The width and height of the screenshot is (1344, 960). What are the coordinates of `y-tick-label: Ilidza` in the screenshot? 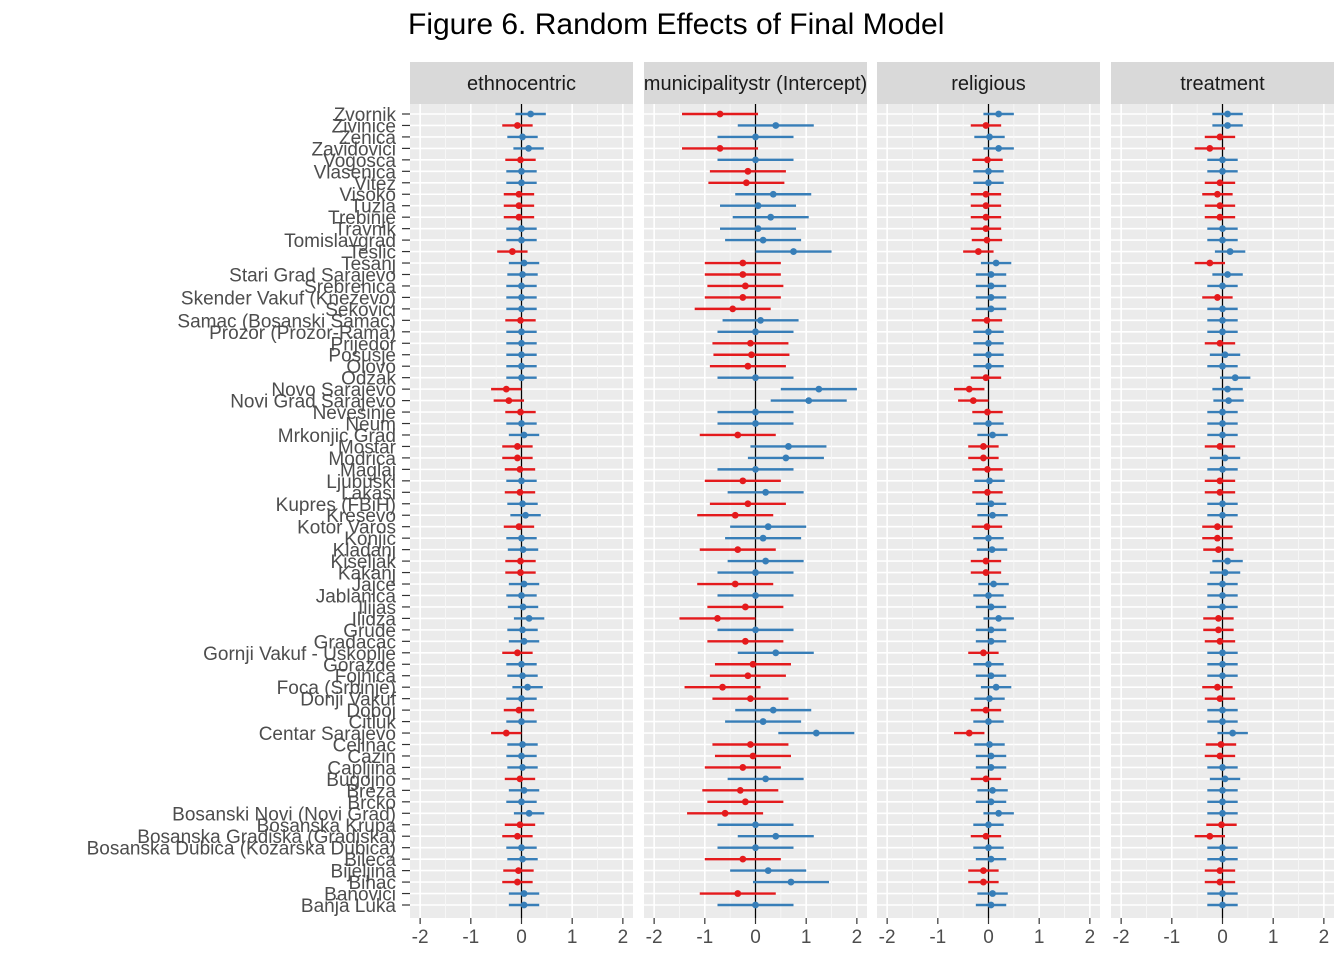 It's located at (374, 619).